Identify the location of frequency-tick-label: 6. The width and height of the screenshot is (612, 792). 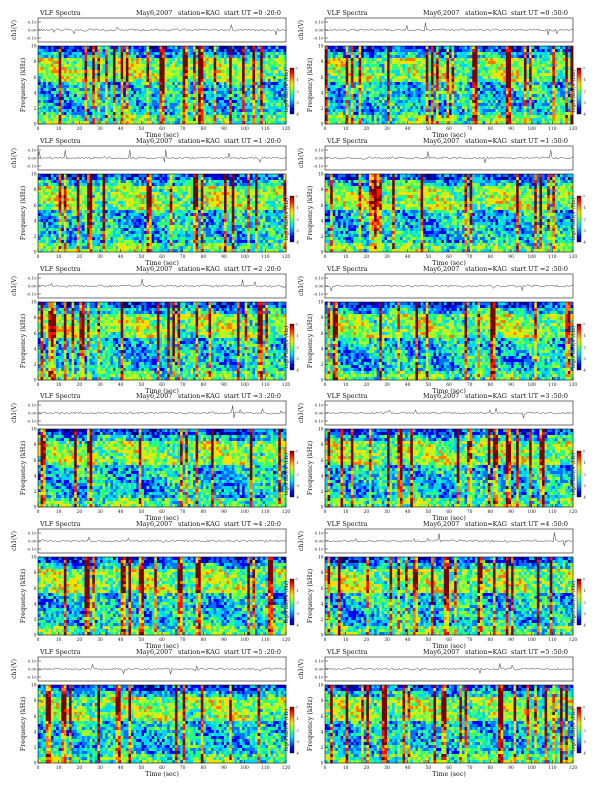
(35, 589).